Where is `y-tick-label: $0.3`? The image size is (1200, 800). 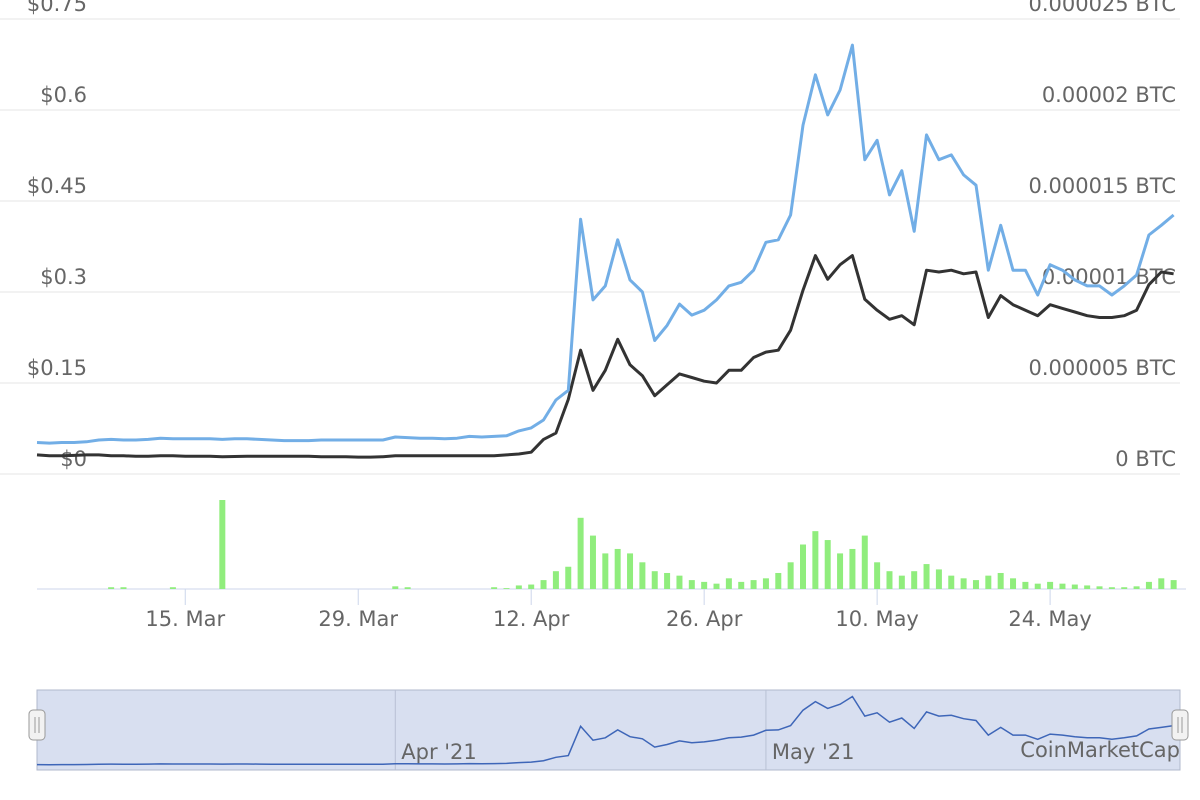 y-tick-label: $0.3 is located at coordinates (63, 277).